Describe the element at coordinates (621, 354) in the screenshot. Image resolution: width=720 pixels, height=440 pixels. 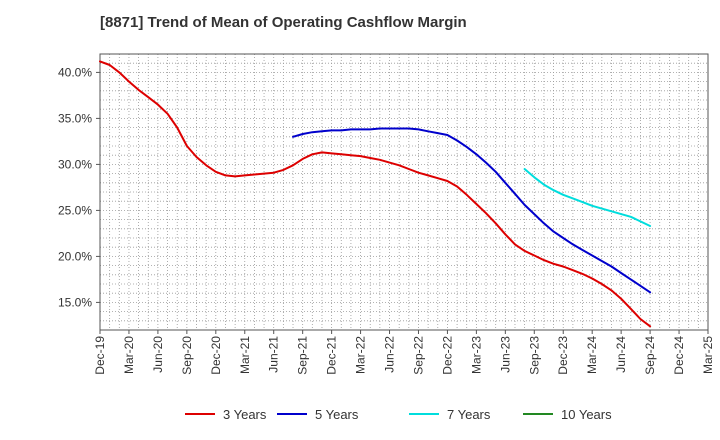
I see `x-tick-label: Jun-24` at that location.